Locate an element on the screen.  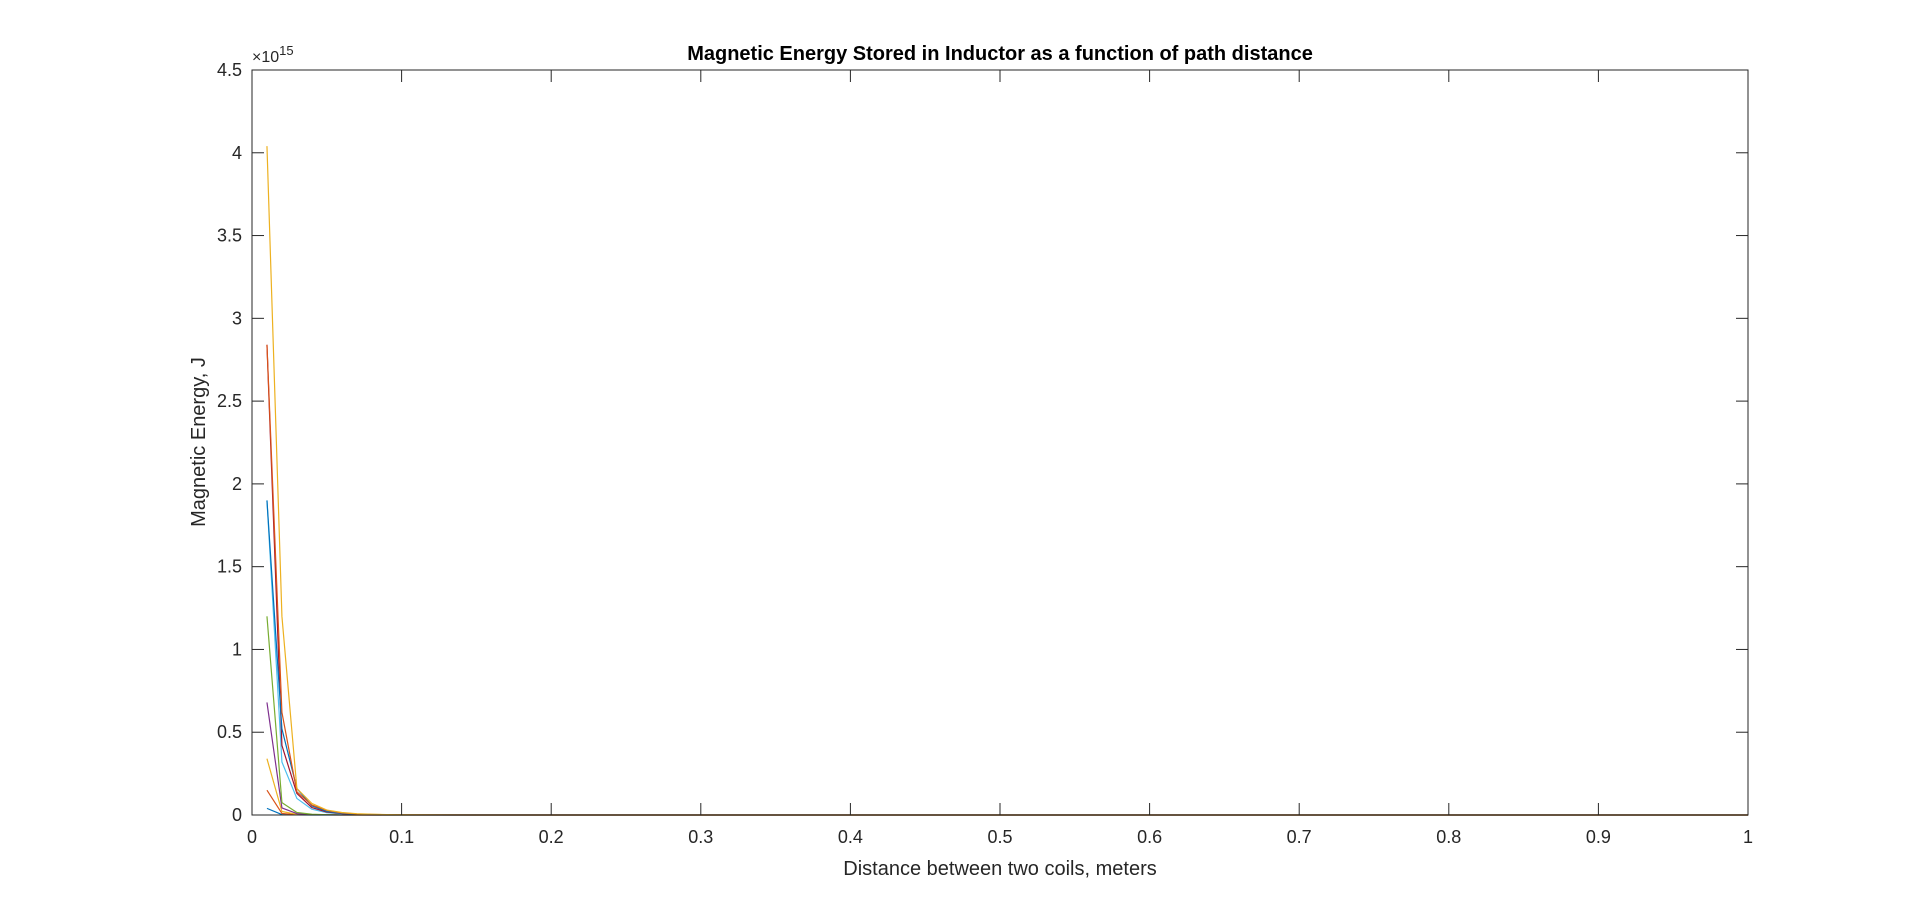
x-tick-label: 0.6 is located at coordinates (1149, 837).